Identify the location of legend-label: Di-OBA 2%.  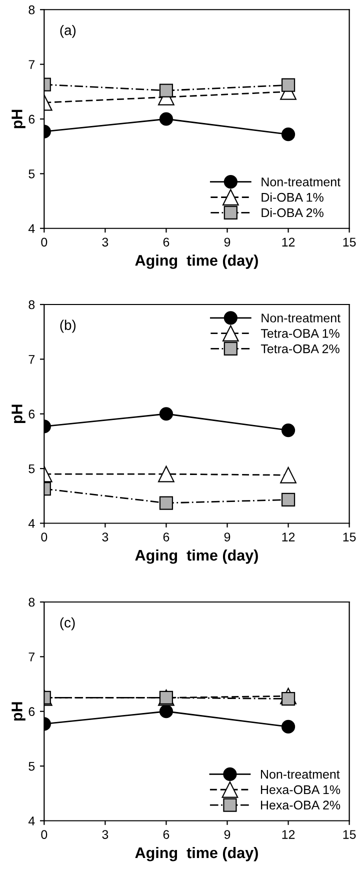
(293, 213).